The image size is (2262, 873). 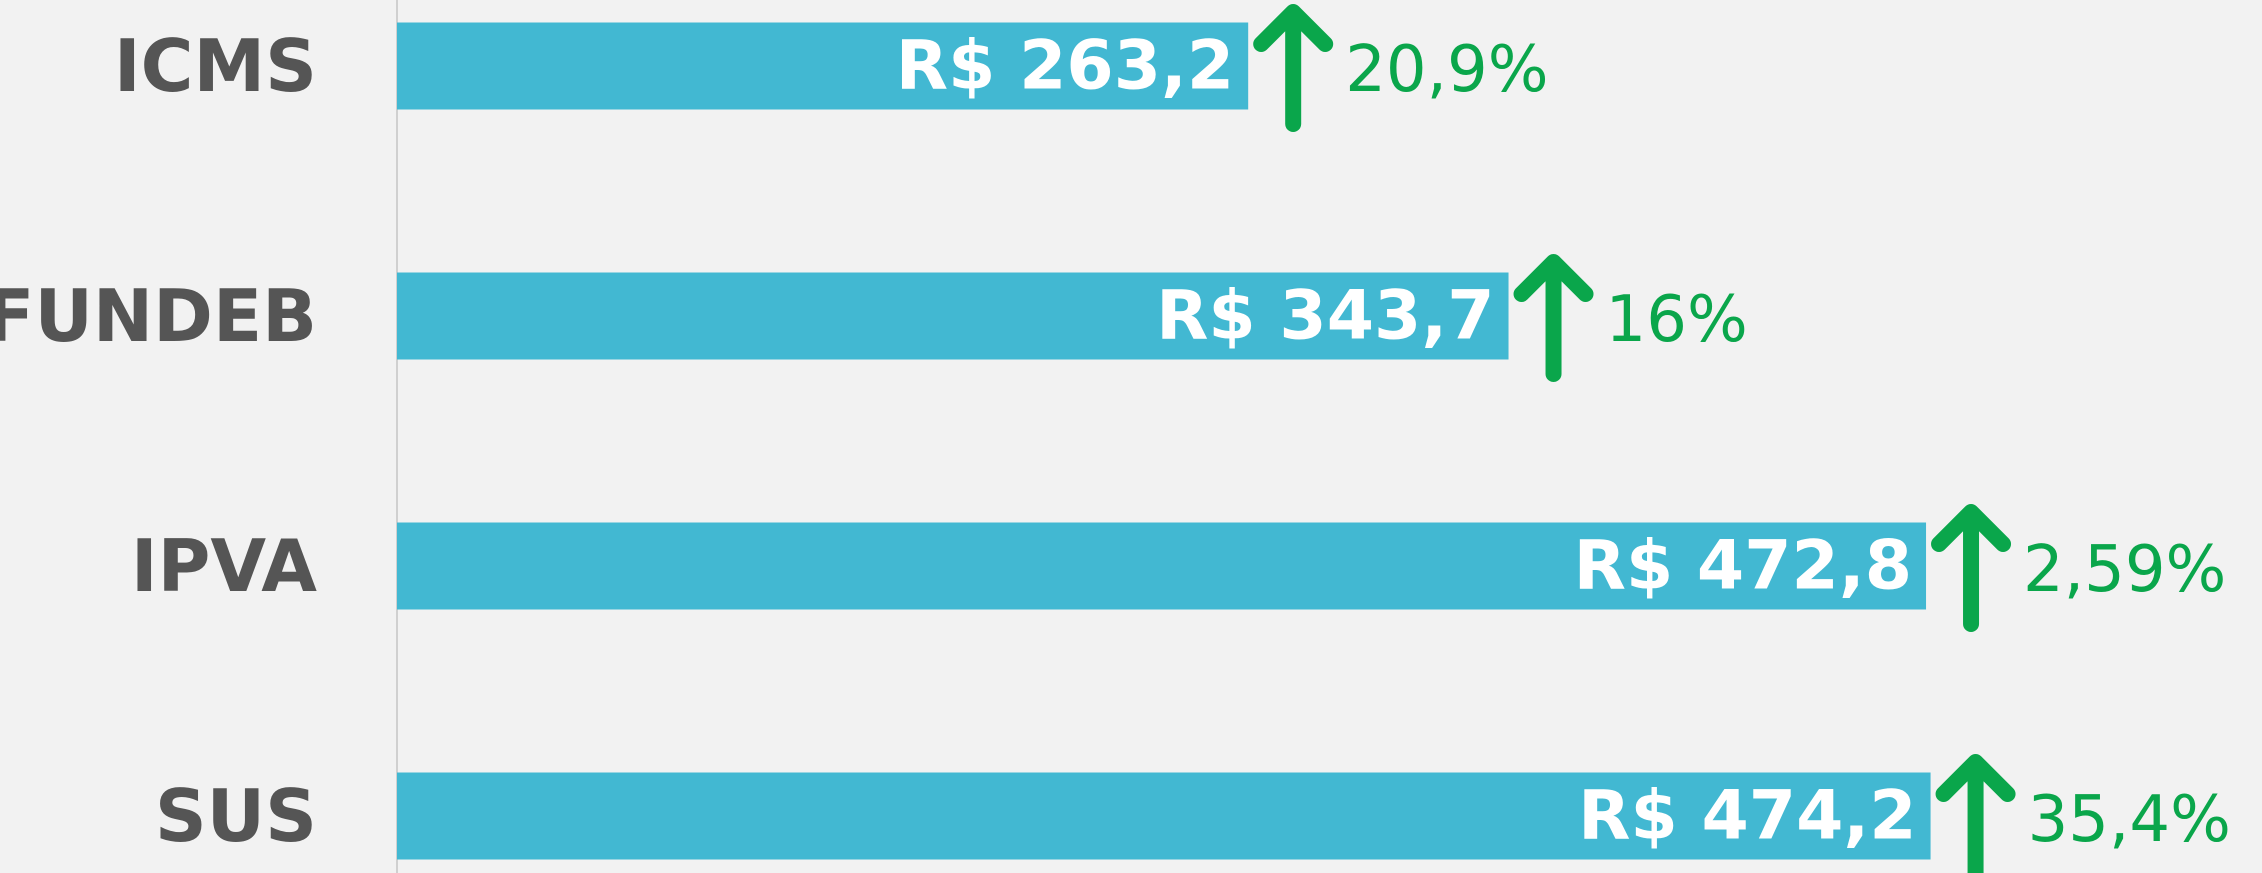 What do you see at coordinates (1677, 320) in the screenshot?
I see `change-label: 16%` at bounding box center [1677, 320].